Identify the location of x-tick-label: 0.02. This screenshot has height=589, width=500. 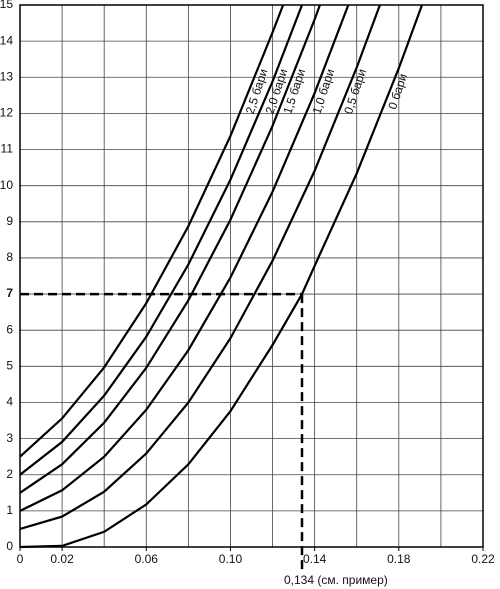
(62, 559).